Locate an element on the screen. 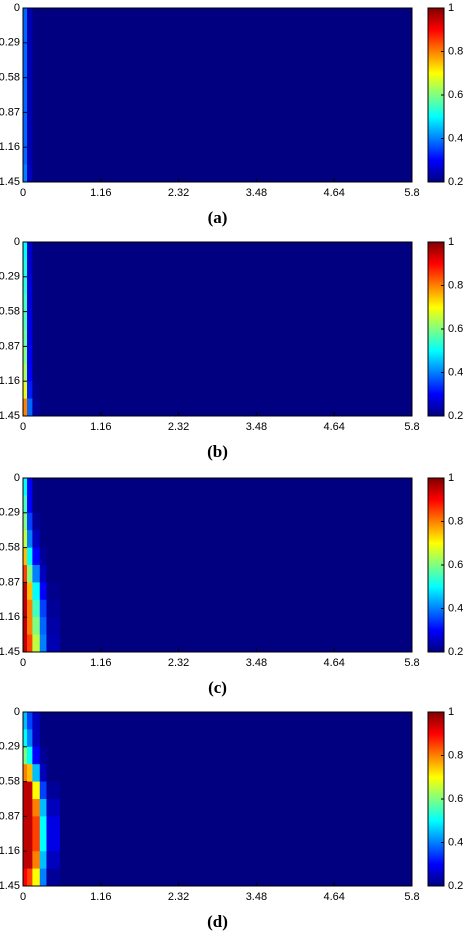 The image size is (474, 937). colorbar-tick-label: 0.2 is located at coordinates (455, 652).